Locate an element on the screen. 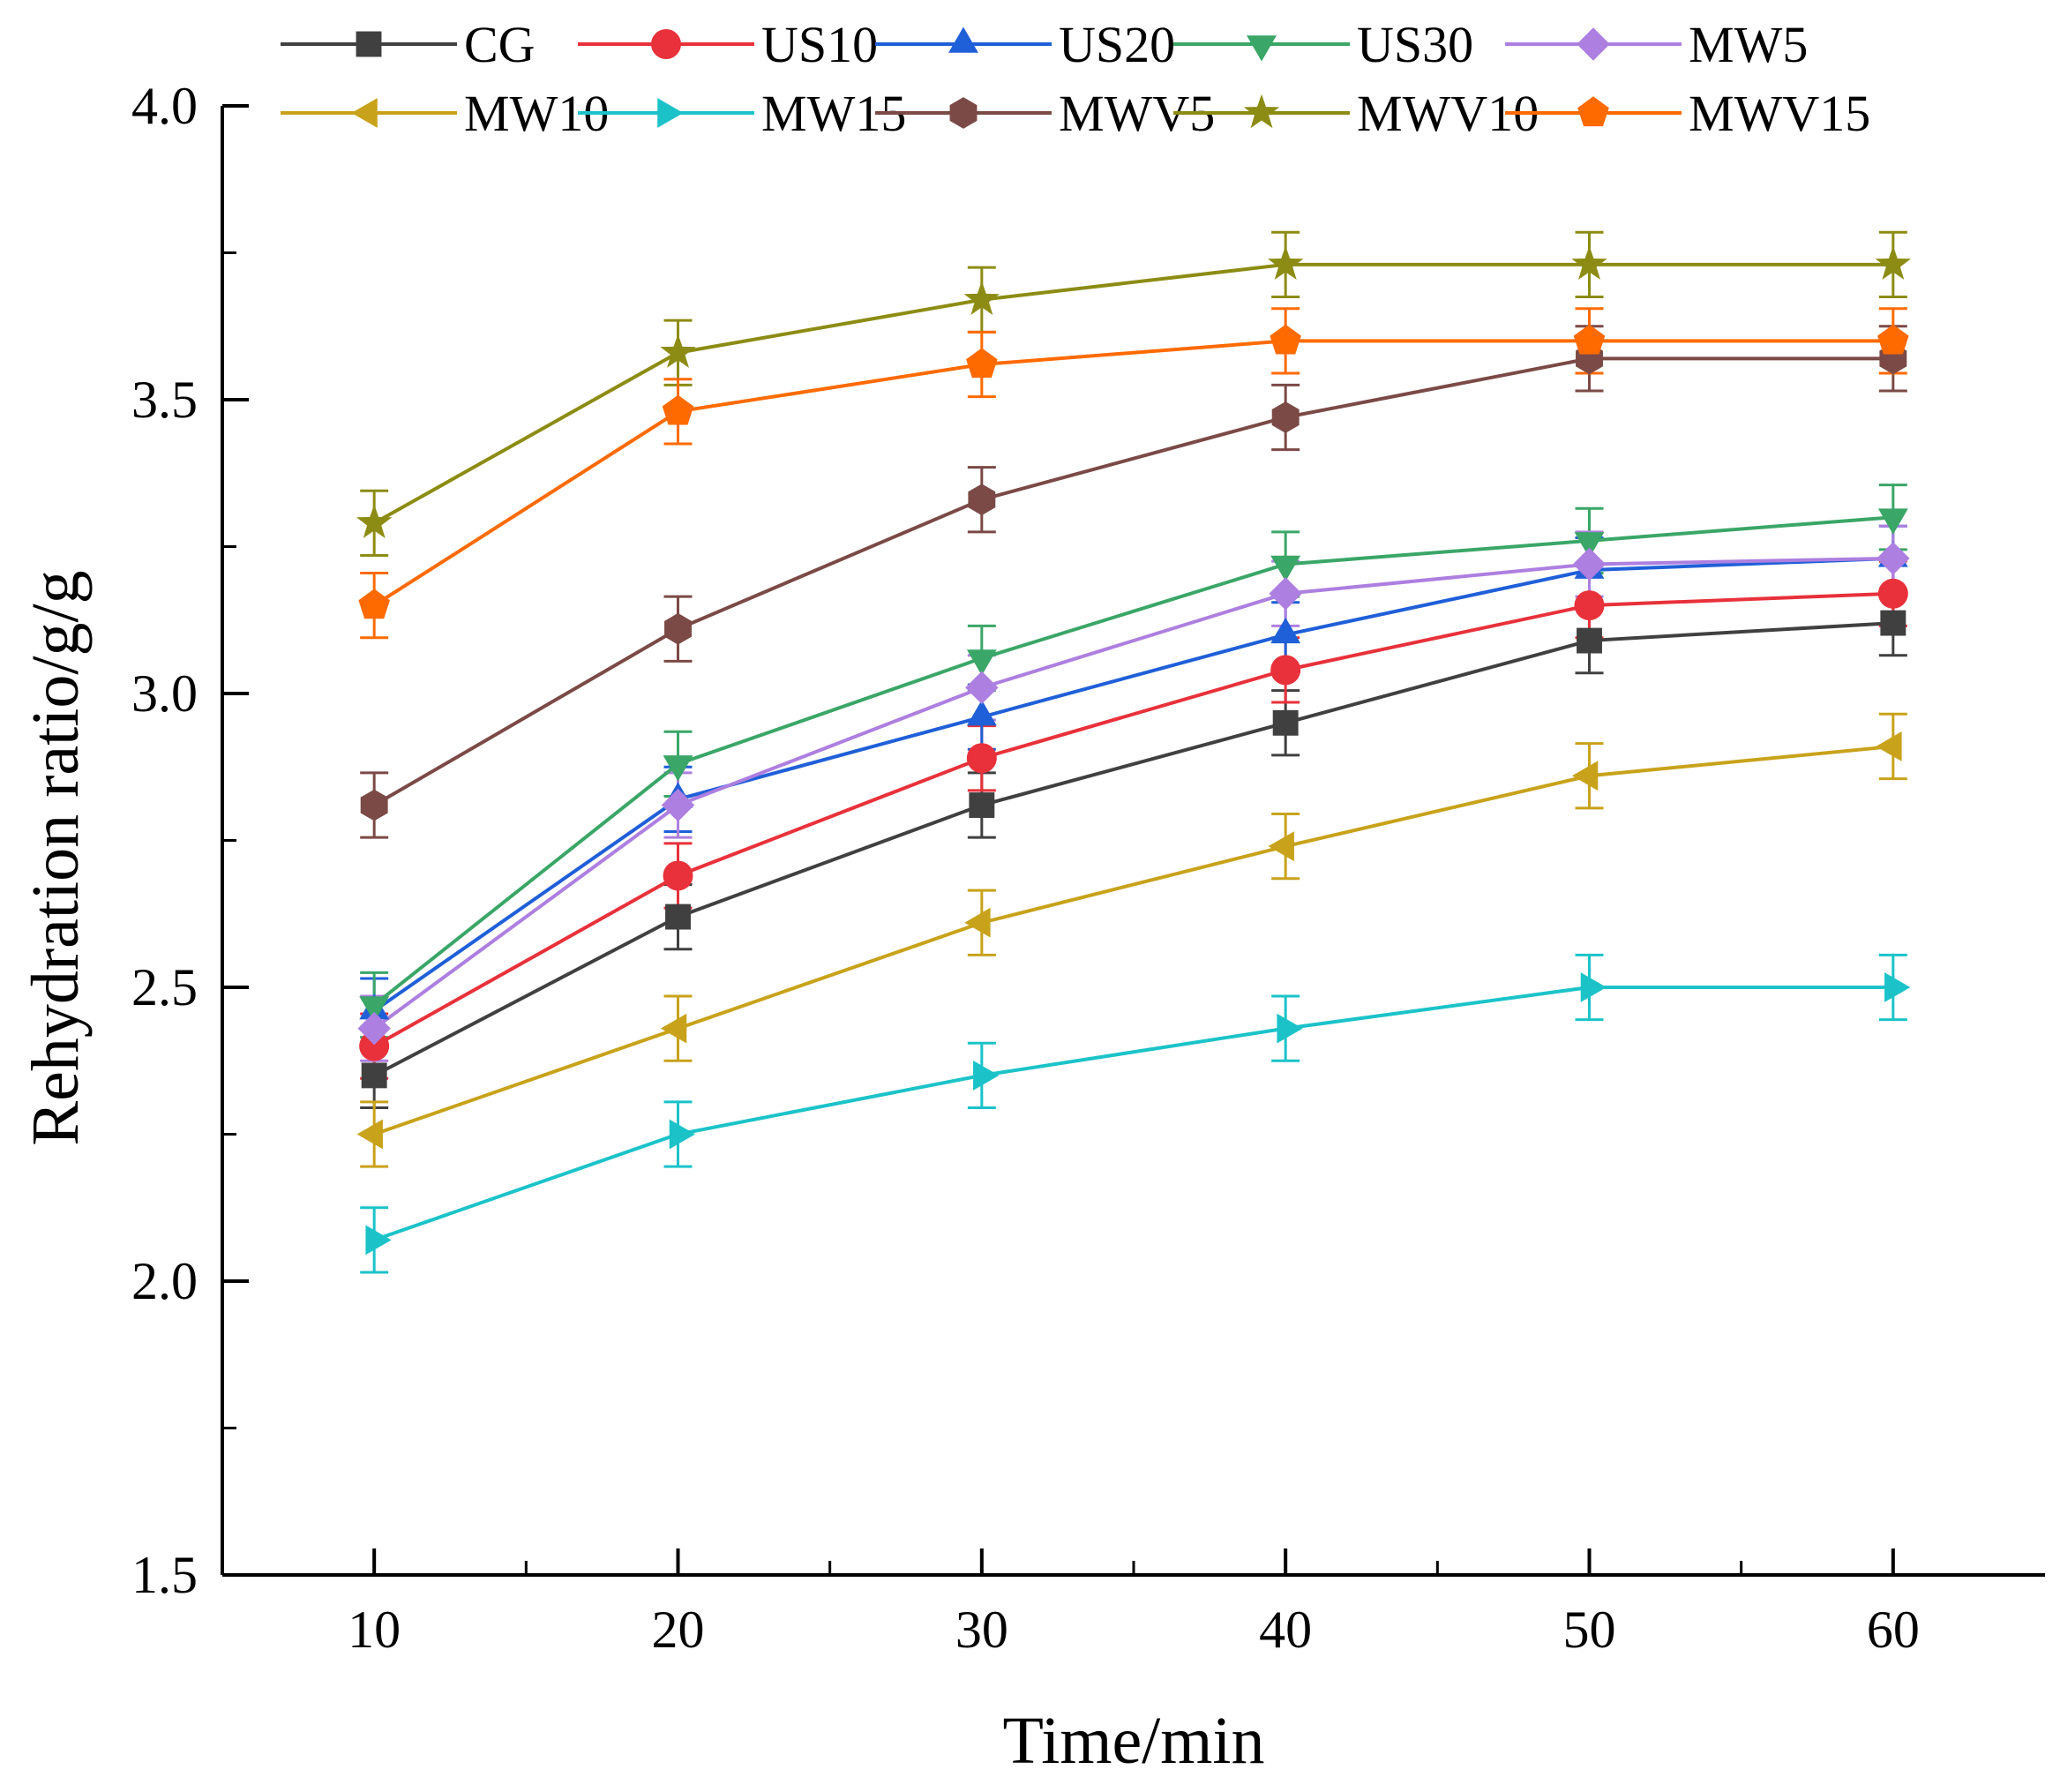 The width and height of the screenshot is (2060, 1792). y-axis-ticks: 1.5 2.0 2.5 3.0 3.5 4.0 is located at coordinates (190, 840).